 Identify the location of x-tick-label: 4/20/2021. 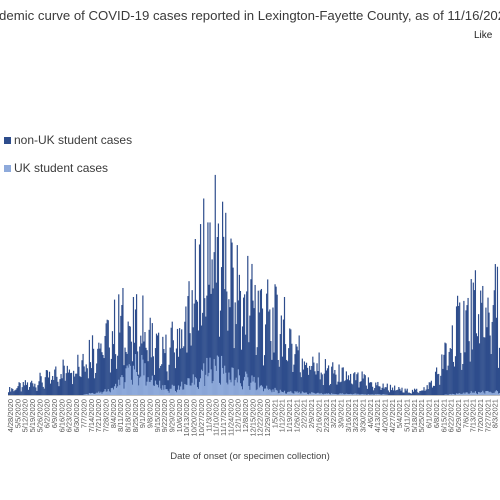
(384, 415).